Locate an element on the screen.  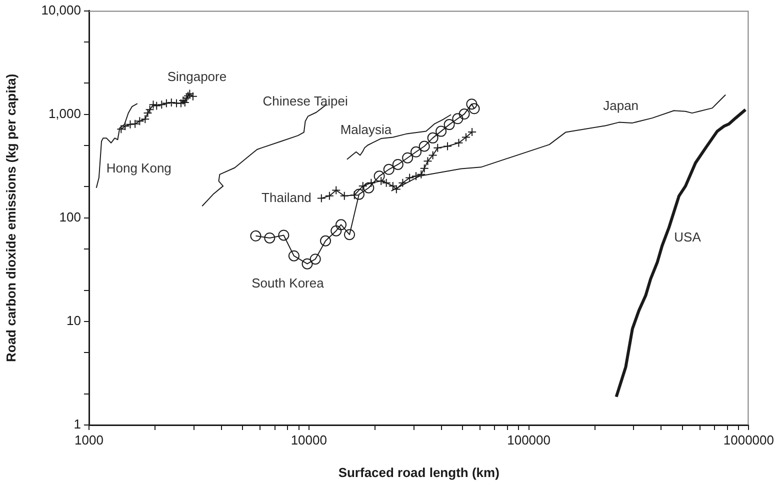
y-tick-label: 100 is located at coordinates (70, 216).